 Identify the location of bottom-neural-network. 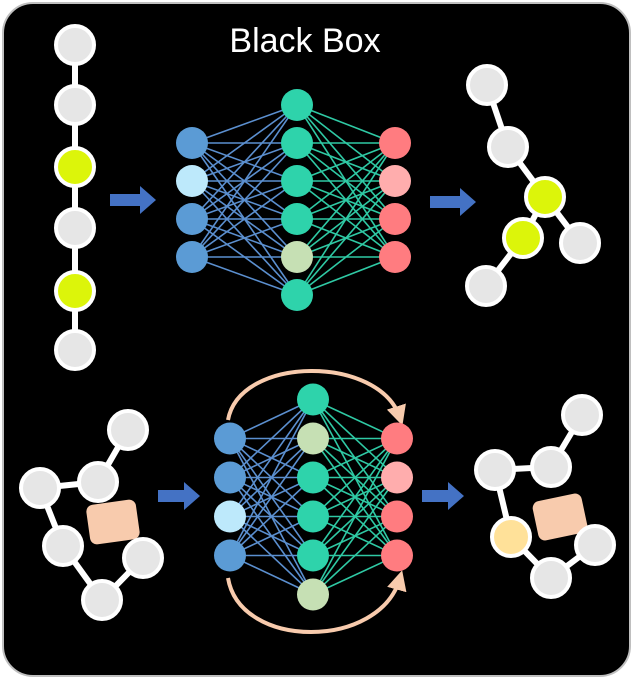
(313, 497).